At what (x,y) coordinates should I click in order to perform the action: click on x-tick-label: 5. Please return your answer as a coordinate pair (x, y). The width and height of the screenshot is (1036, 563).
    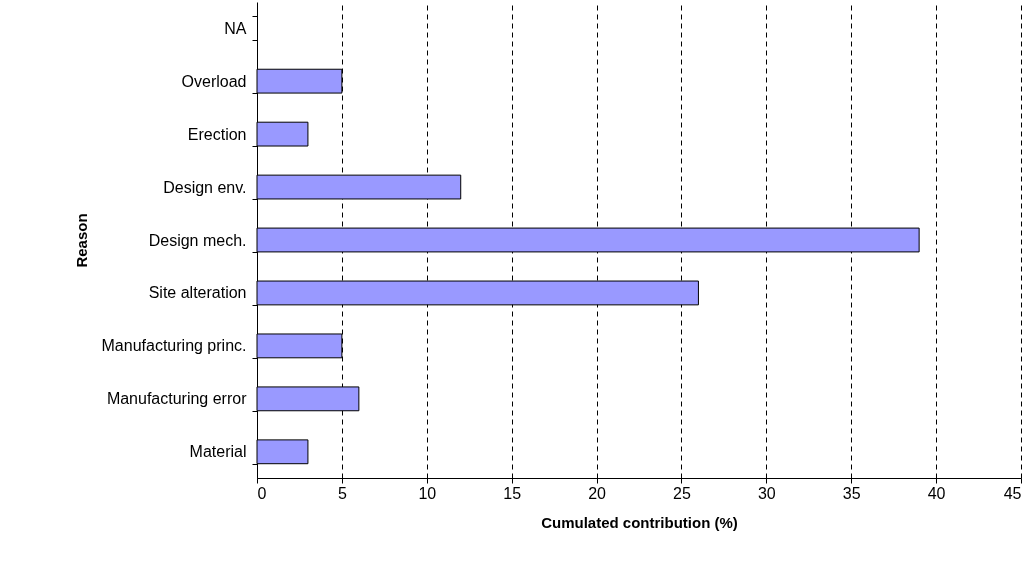
    Looking at the image, I should click on (342, 493).